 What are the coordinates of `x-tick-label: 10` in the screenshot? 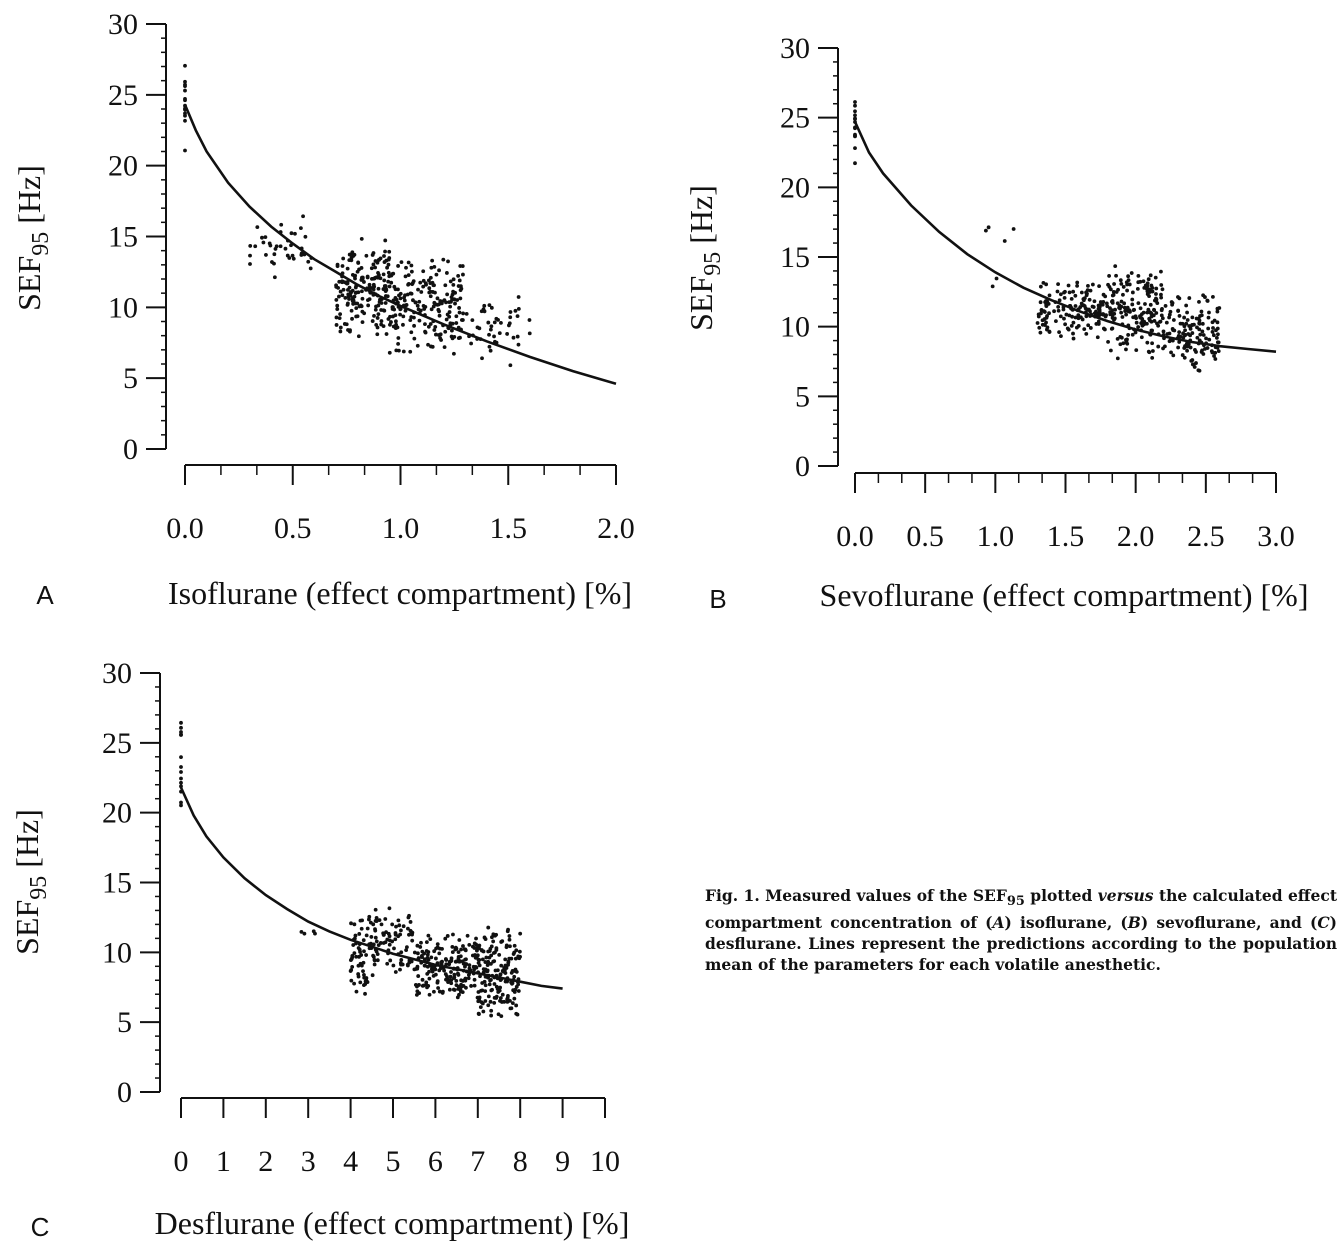 It's located at (605, 1161).